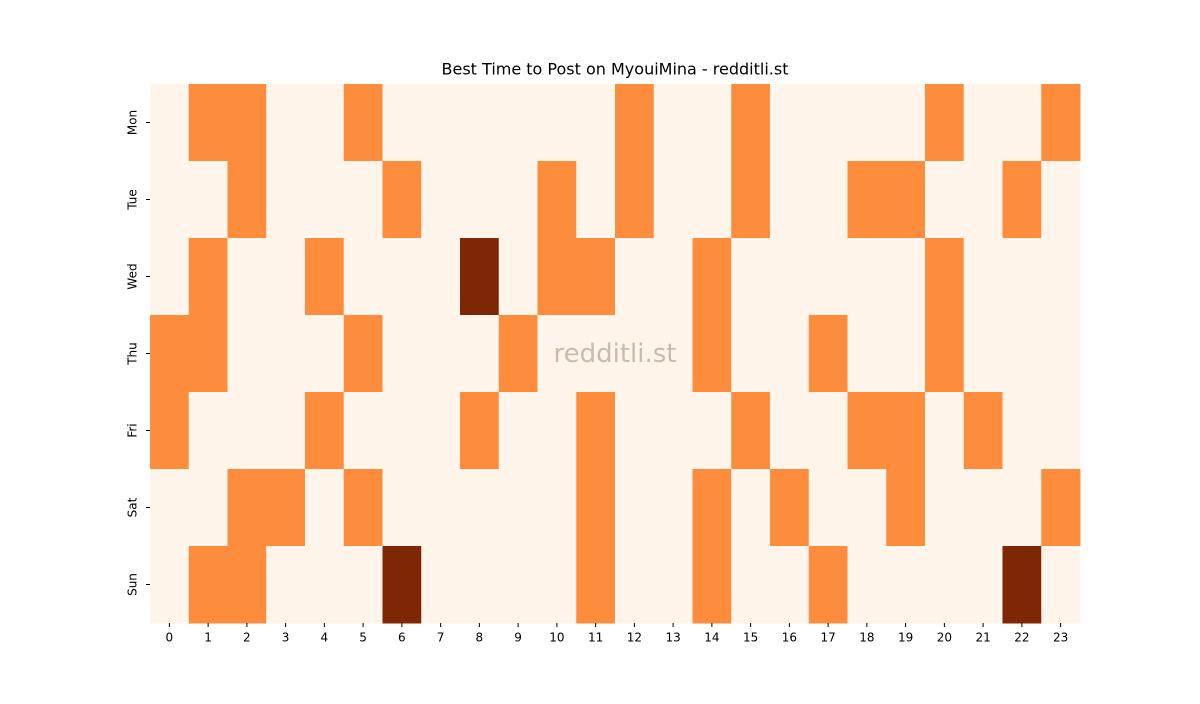 This screenshot has height=704, width=1200. I want to click on x-tick-label: 16, so click(789, 638).